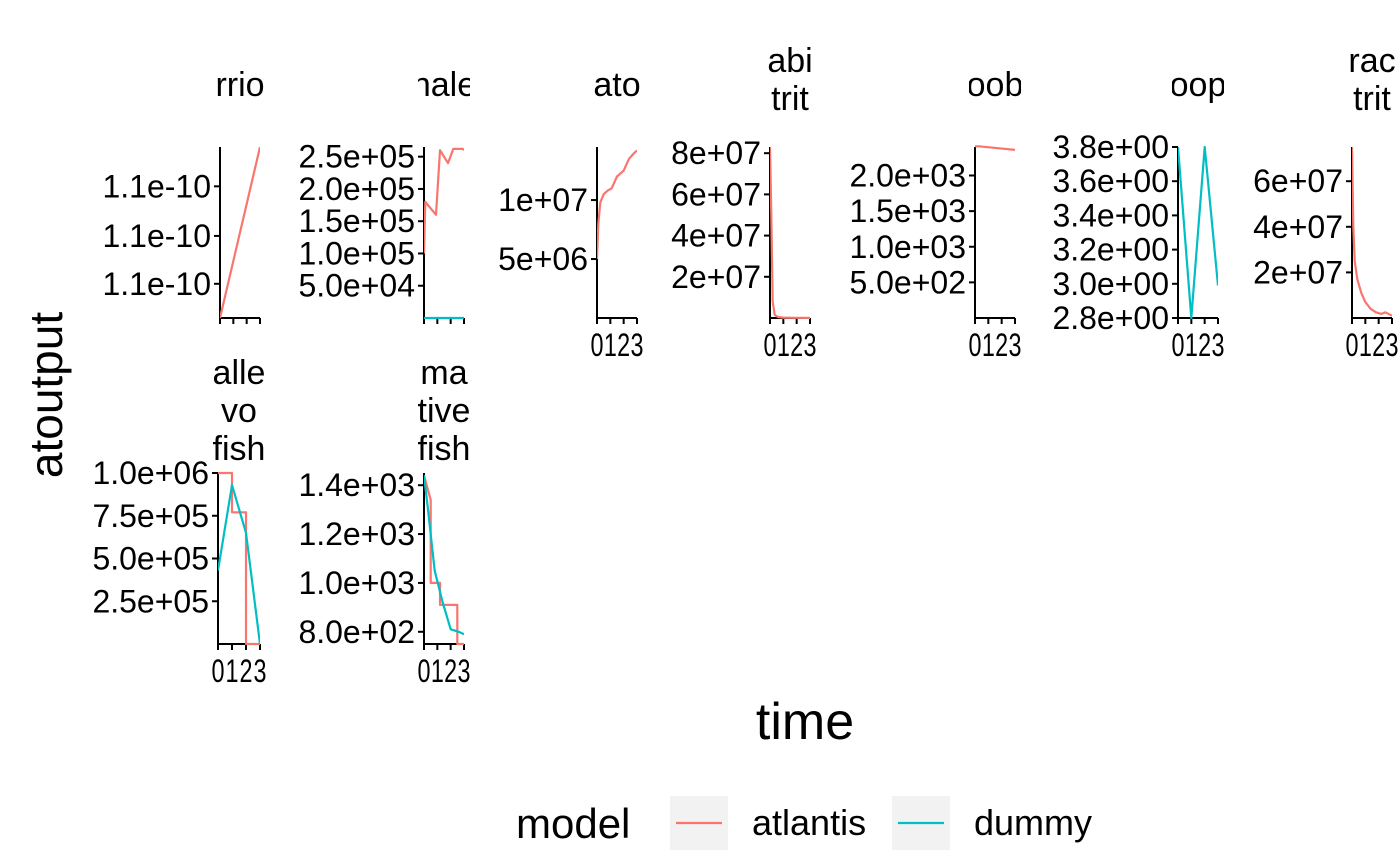 The image size is (1400, 866). I want to click on y-tick-label: 3.0e+00, so click(1110, 284).